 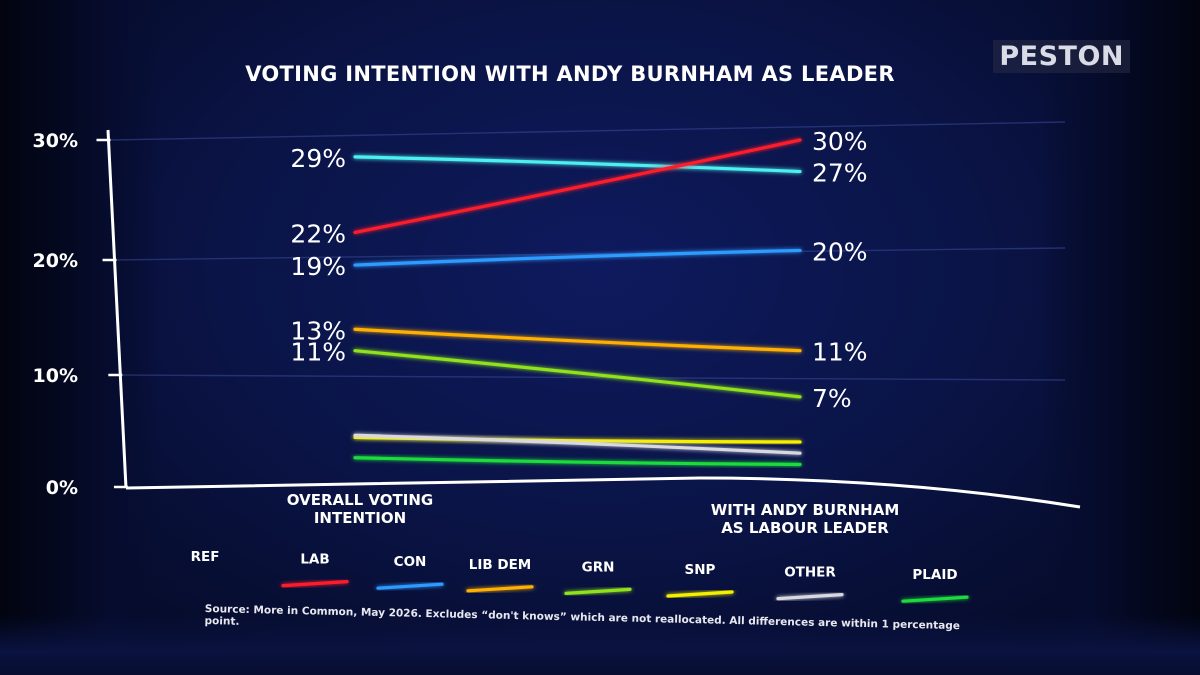 I want to click on data-label-start: 13%, so click(x=318, y=330).